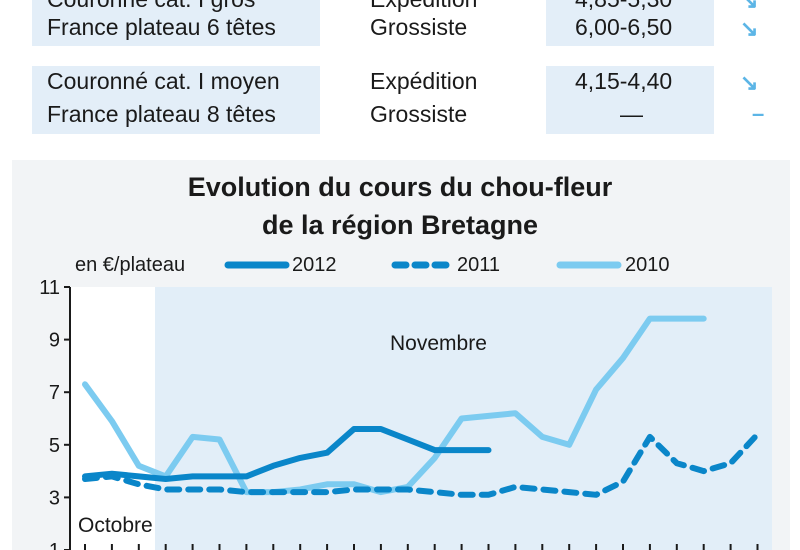  Describe the element at coordinates (647, 265) in the screenshot. I see `legend-label-2010: 2010` at that location.